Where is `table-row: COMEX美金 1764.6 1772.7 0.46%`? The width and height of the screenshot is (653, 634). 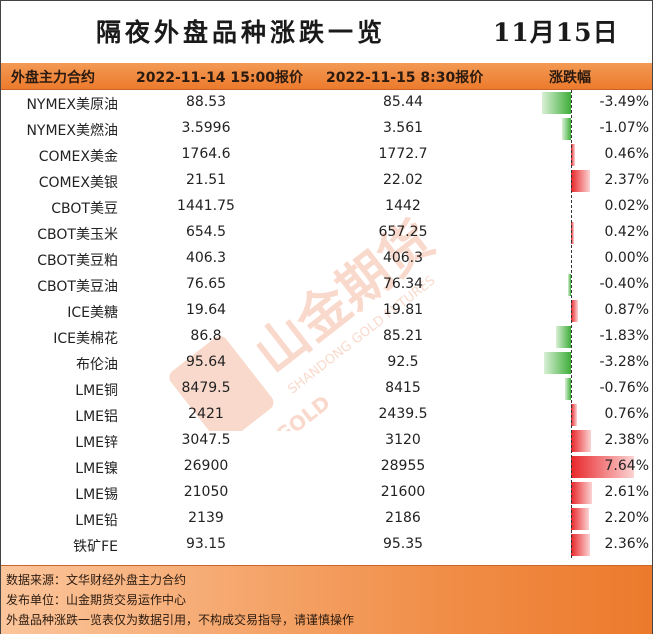
table-row: COMEX美金 1764.6 1772.7 0.46% is located at coordinates (326, 155).